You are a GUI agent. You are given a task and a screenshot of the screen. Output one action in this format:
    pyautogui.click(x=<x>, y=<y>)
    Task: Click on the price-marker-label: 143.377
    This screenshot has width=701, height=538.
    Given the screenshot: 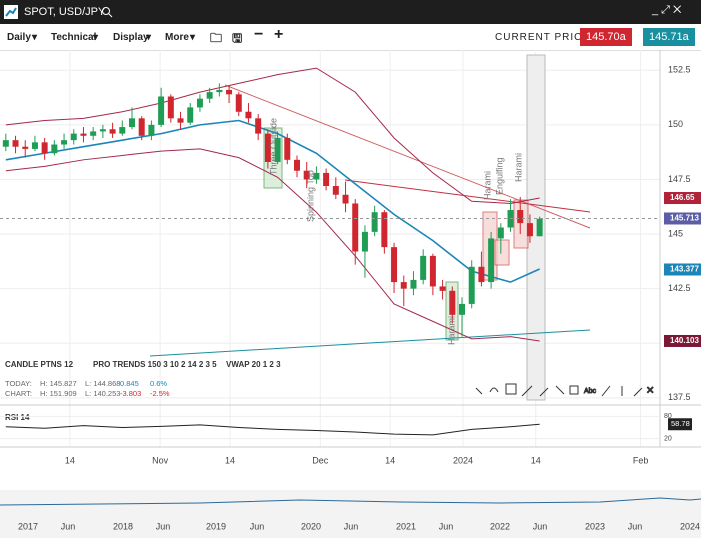 What is the action you would take?
    pyautogui.click(x=684, y=269)
    